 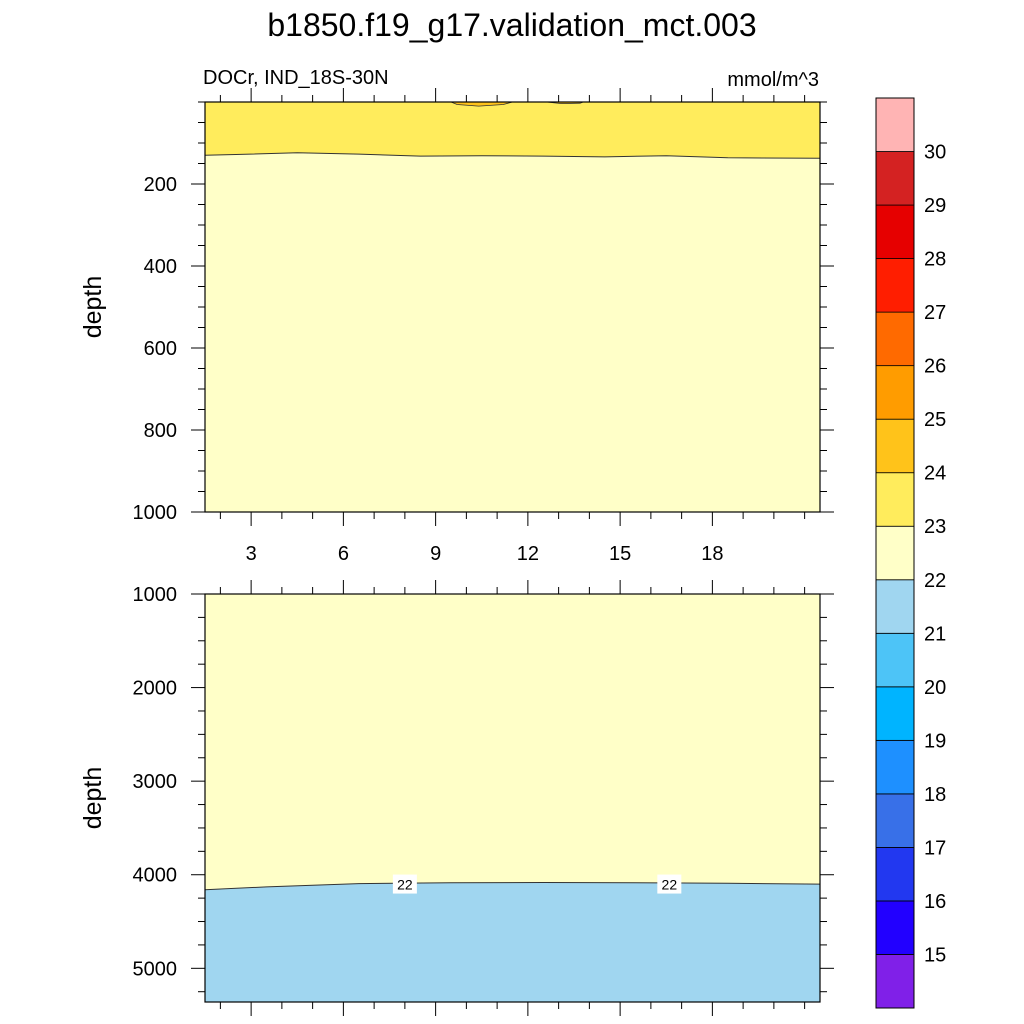 I want to click on colorbar-label: 15, so click(x=935, y=955).